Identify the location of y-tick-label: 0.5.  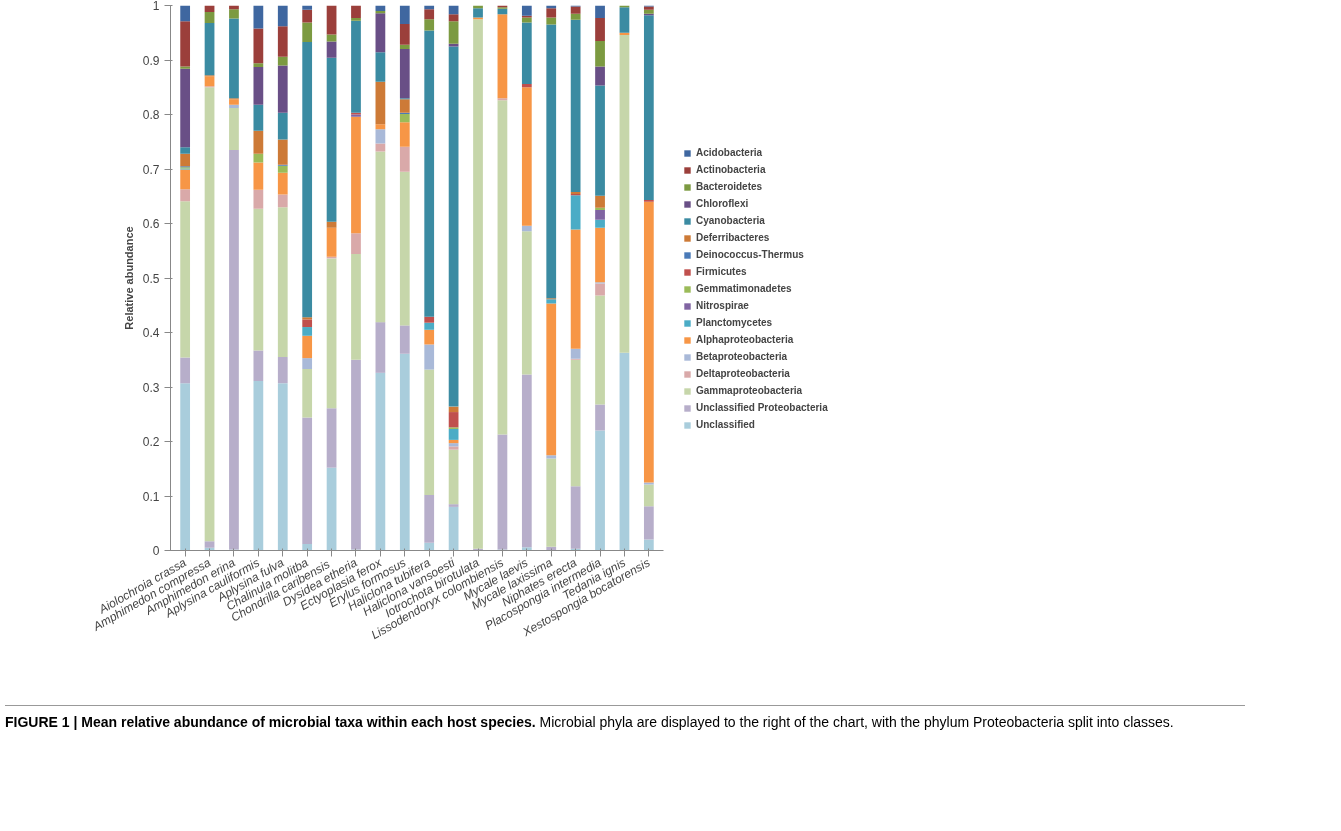
(151, 278).